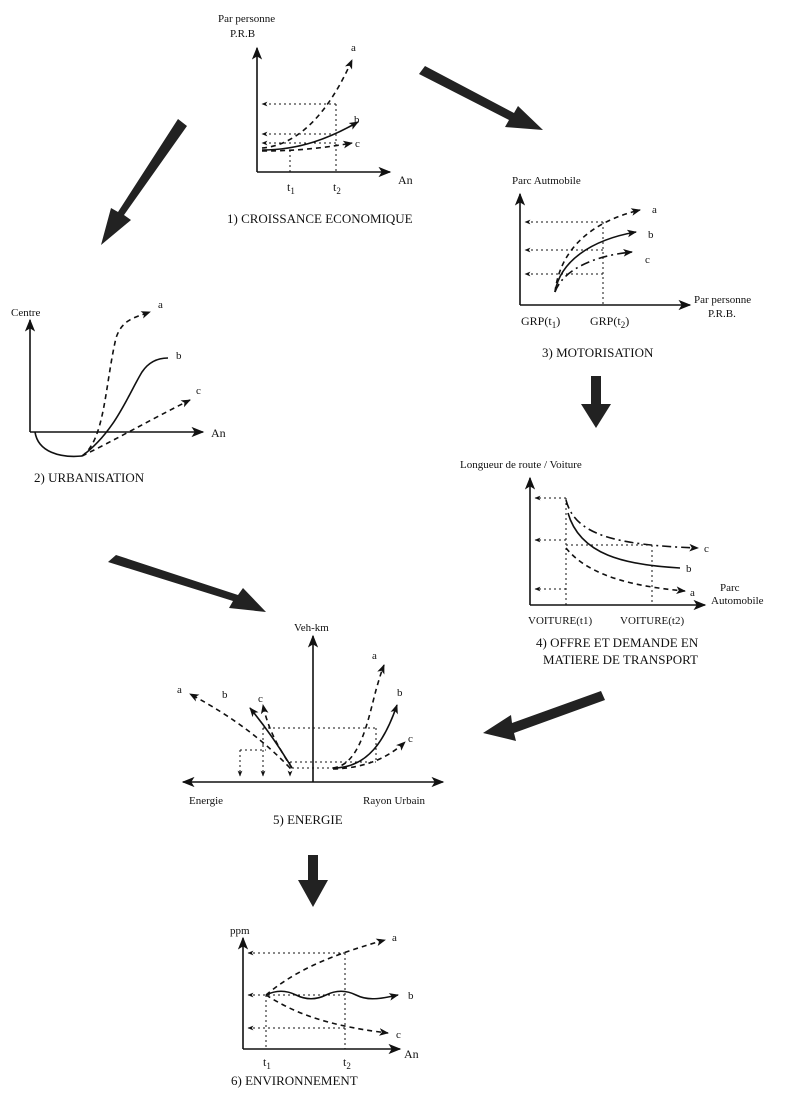 The image size is (795, 1094). I want to click on p5-xlabel-right: Rayon Urbain, so click(394, 801).